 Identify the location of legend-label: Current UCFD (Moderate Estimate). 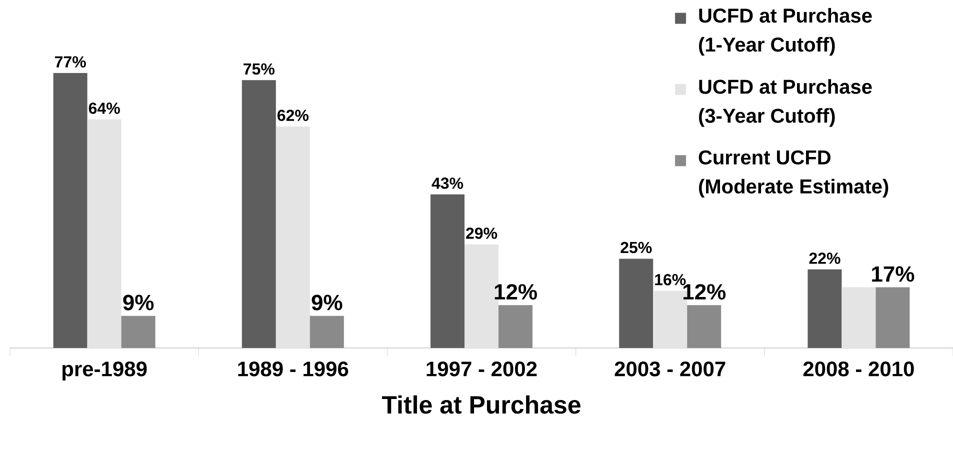
(793, 174).